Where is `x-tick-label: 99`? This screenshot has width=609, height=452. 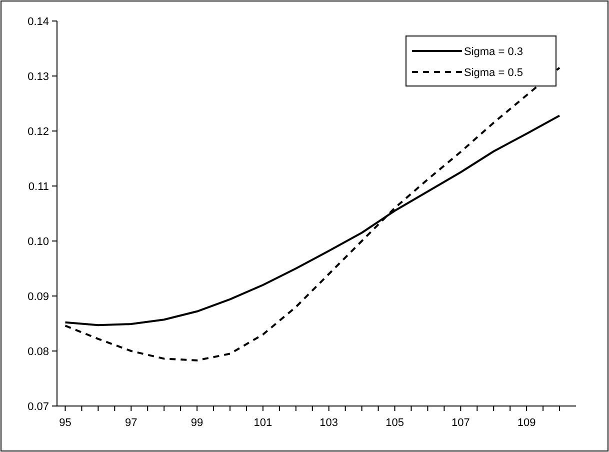
x-tick-label: 99 is located at coordinates (197, 423).